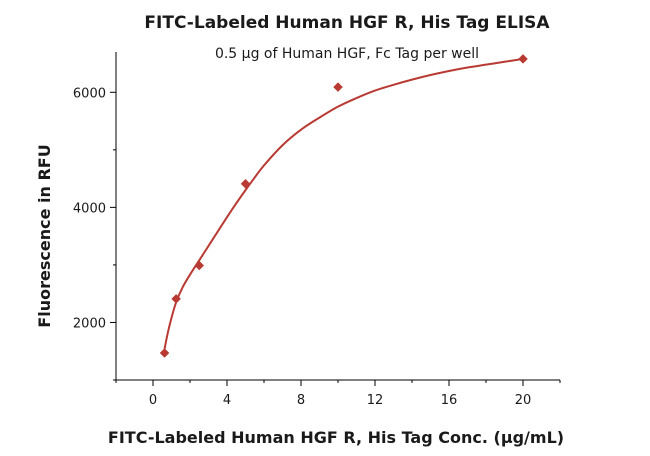 This screenshot has width=650, height=456. Describe the element at coordinates (153, 400) in the screenshot. I see `x-tick-label: 0` at that location.